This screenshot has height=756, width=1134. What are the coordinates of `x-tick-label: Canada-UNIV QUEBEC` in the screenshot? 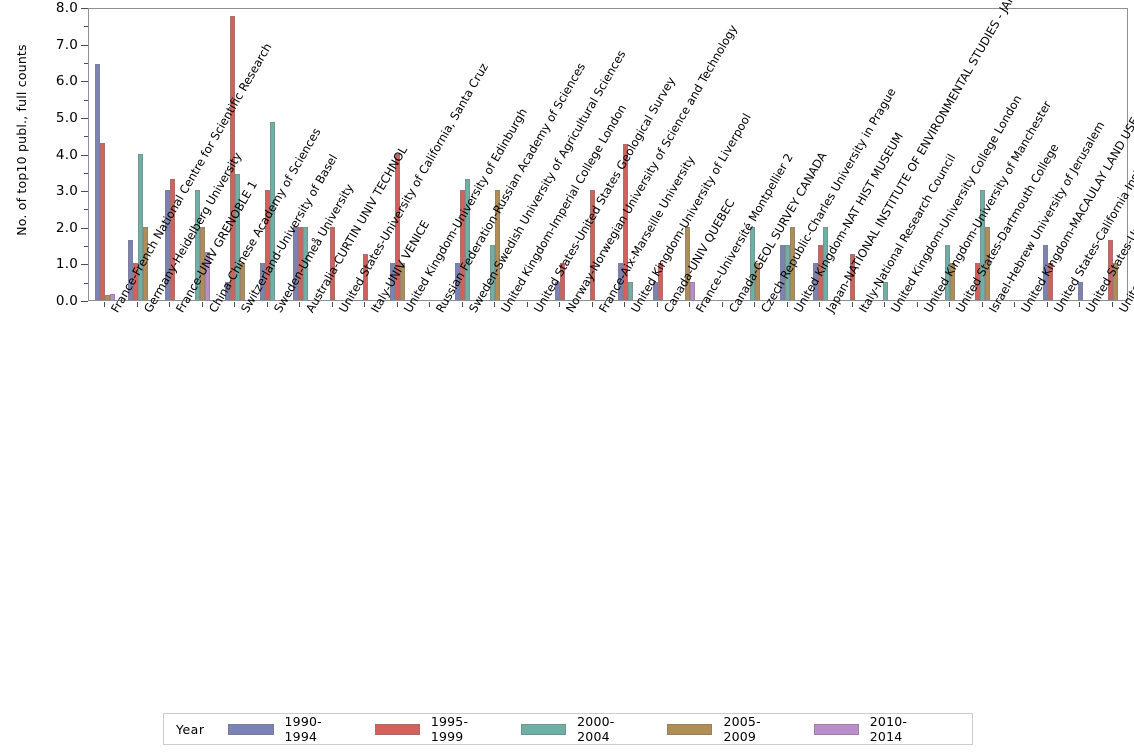 It's located at (699, 255).